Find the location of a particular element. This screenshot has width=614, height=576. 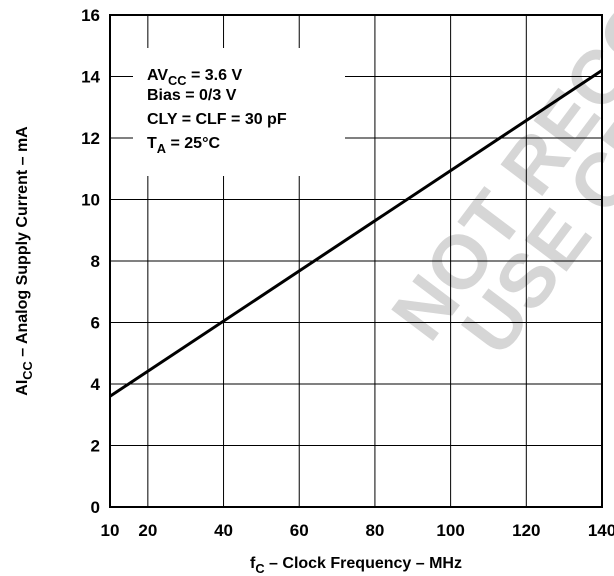

y-axis-label: AICC – Analog Supply Current – mA is located at coordinates (24, 261).